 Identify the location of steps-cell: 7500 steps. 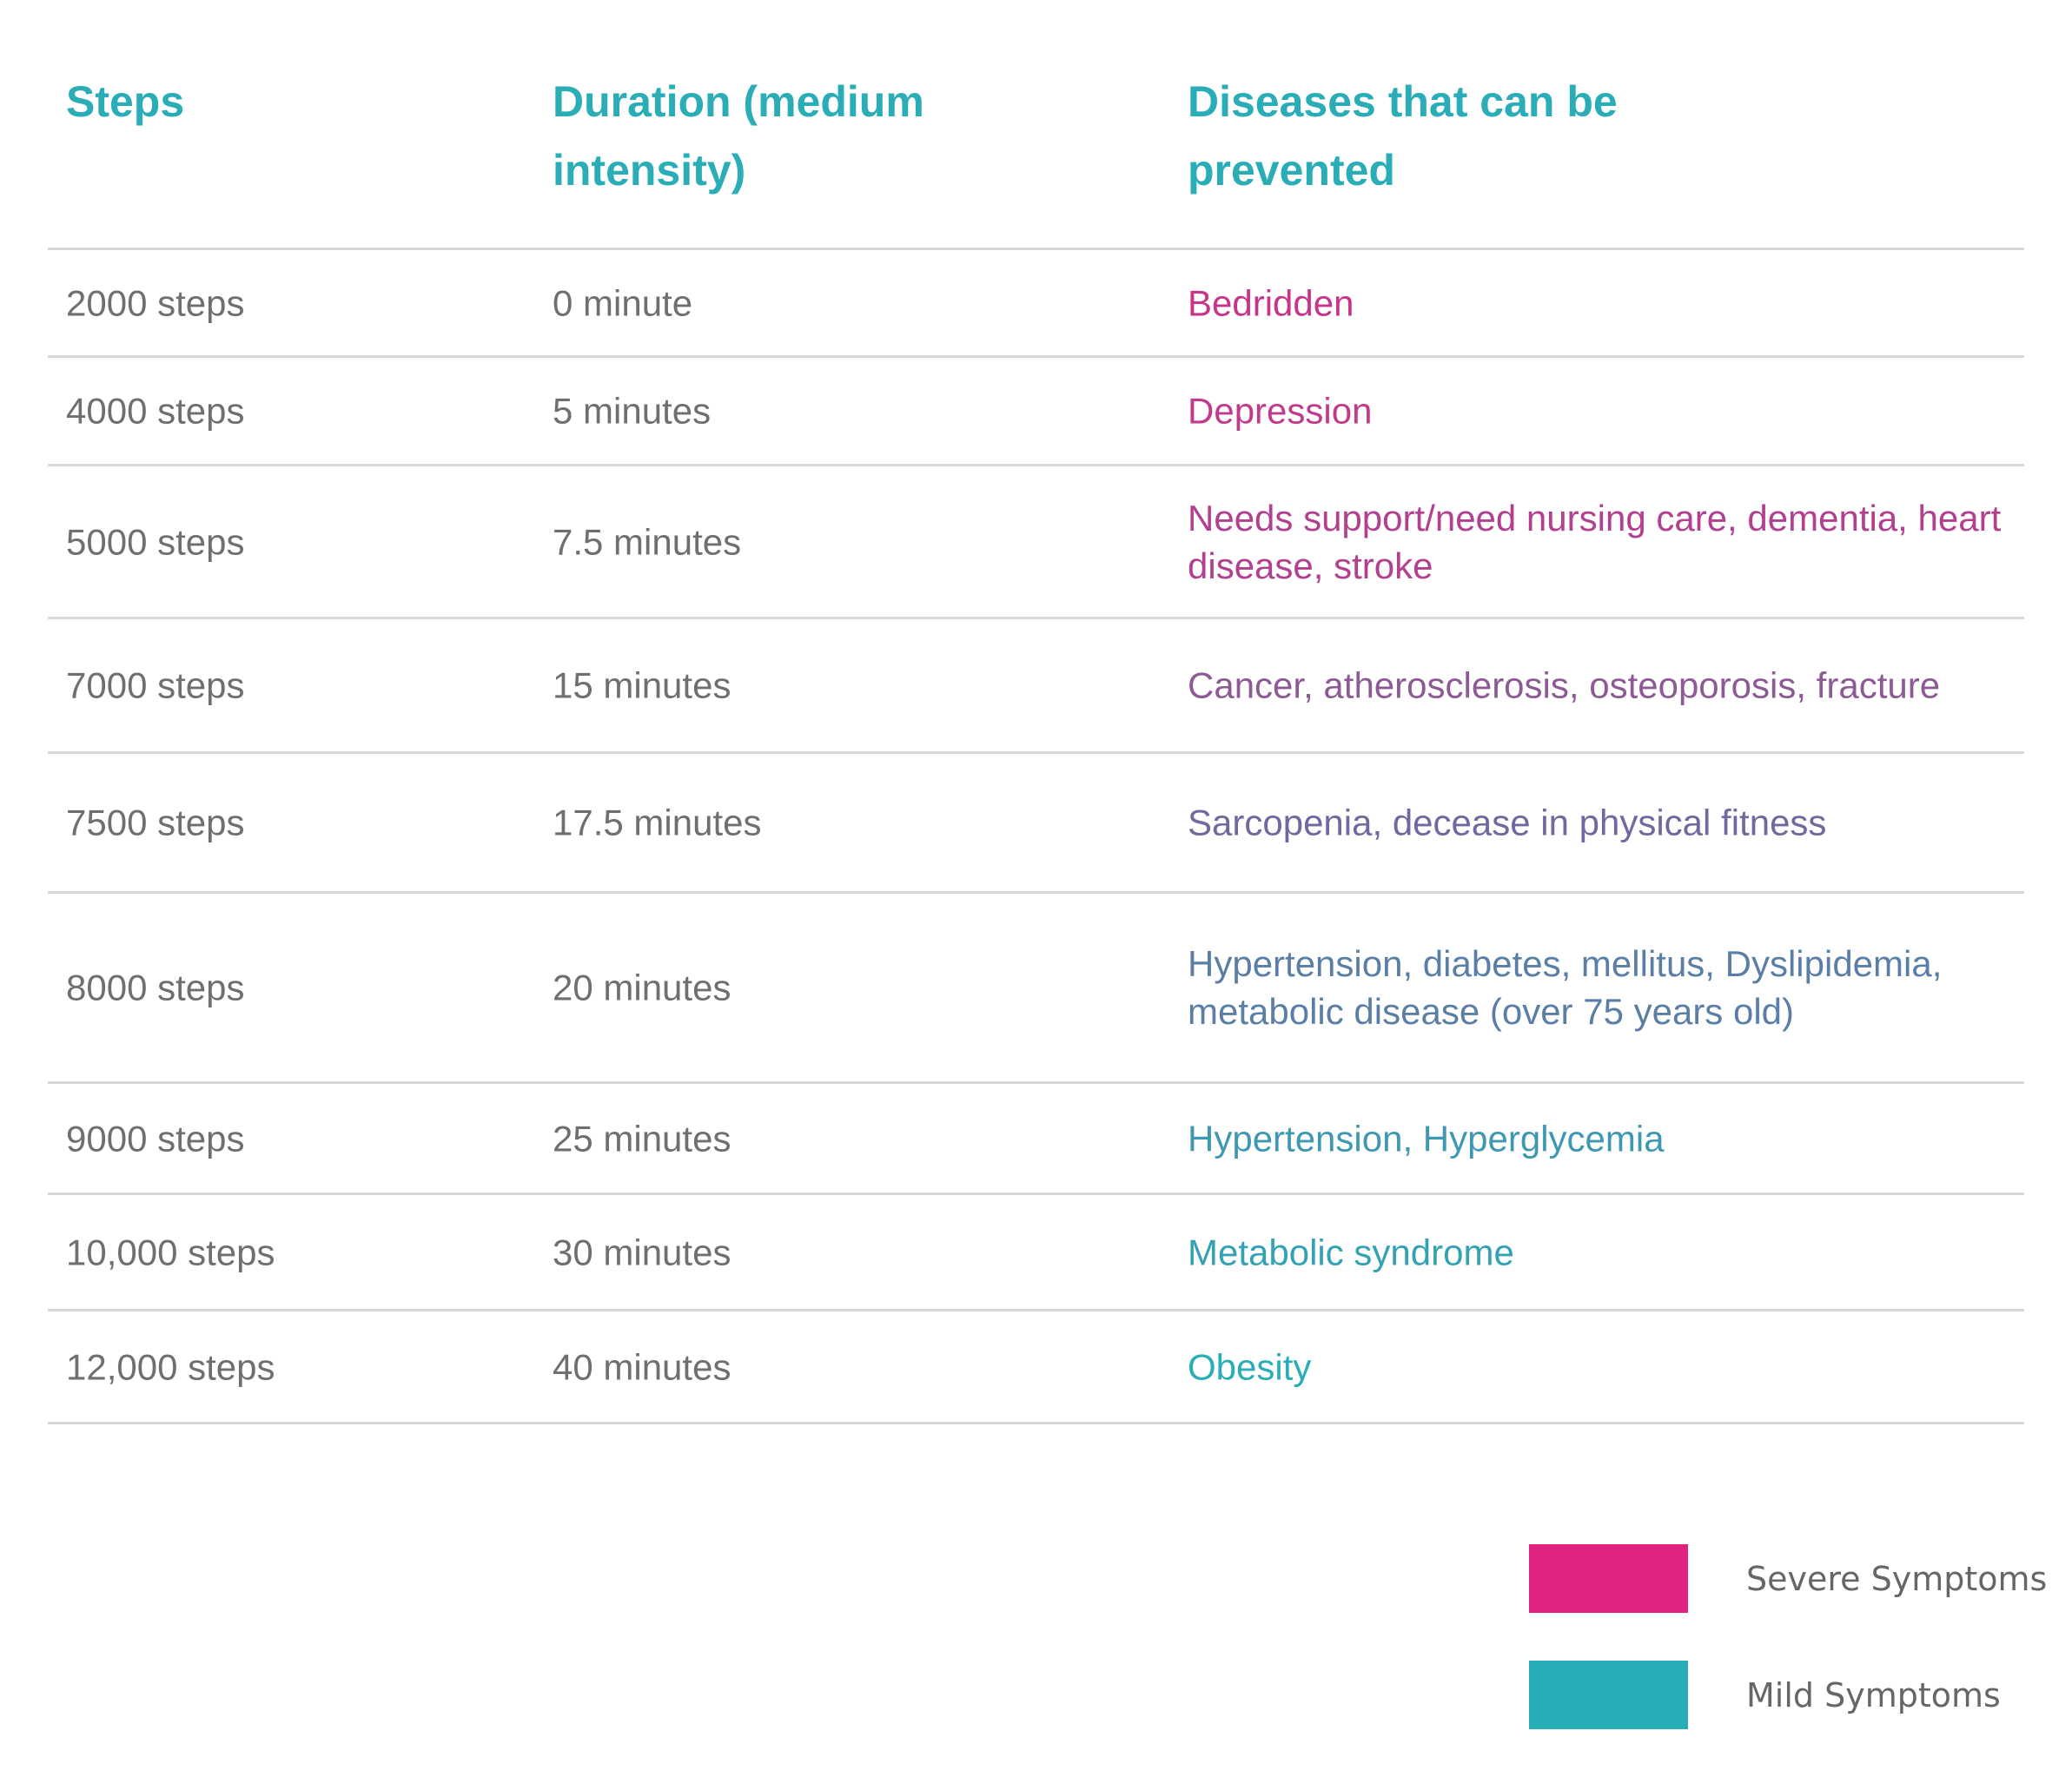
(155, 823).